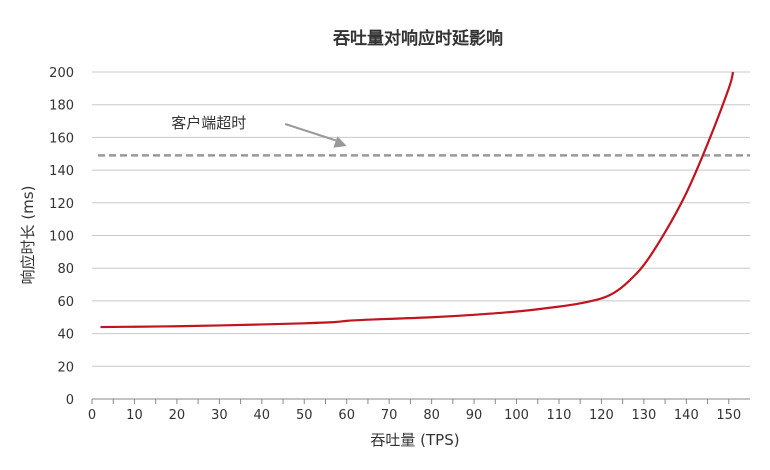 The width and height of the screenshot is (770, 470). What do you see at coordinates (61, 73) in the screenshot?
I see `y-tick-label: 200` at bounding box center [61, 73].